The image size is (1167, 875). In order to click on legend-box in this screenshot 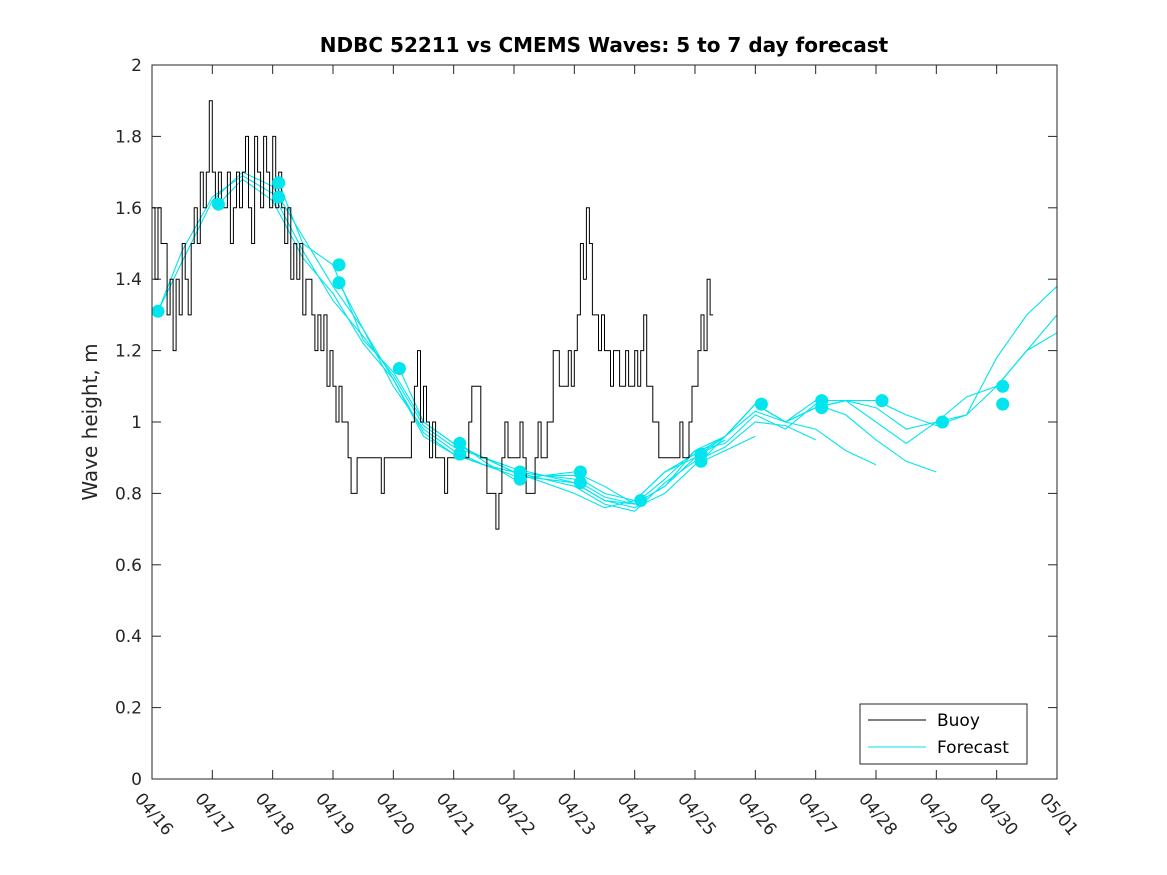, I will do `click(943, 734)`.